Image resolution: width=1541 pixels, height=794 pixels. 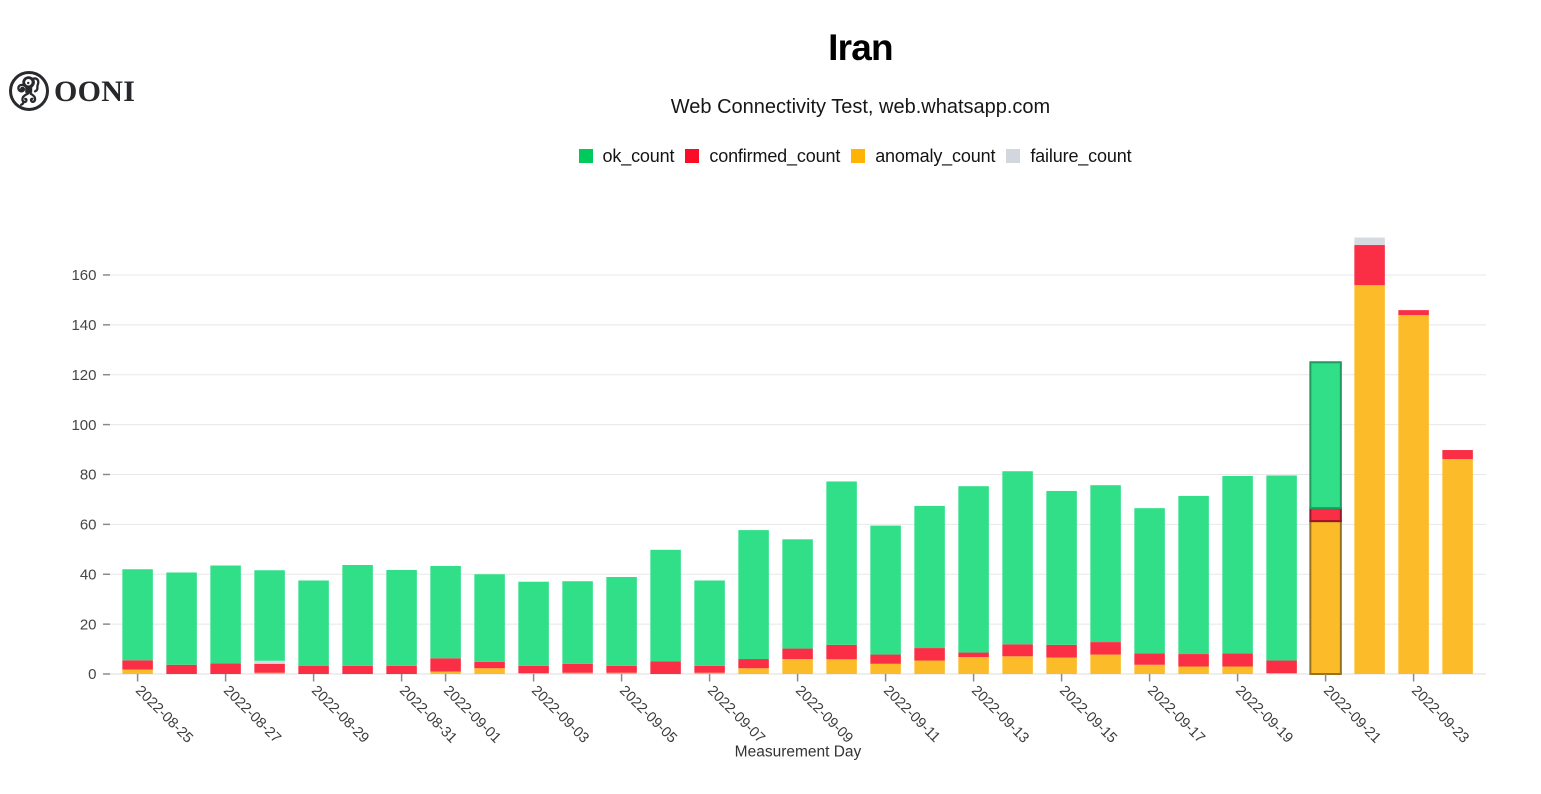 I want to click on svg-text: 2022-09-17, so click(x=1176, y=715).